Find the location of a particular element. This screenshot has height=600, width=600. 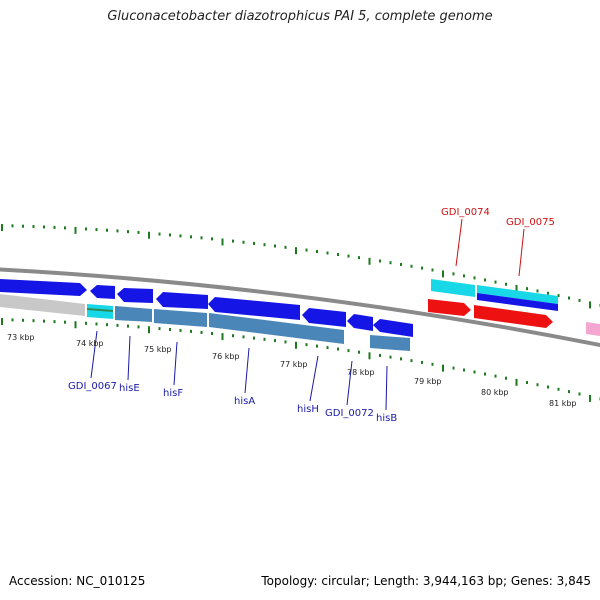

genome-backbone is located at coordinates (300, 307).